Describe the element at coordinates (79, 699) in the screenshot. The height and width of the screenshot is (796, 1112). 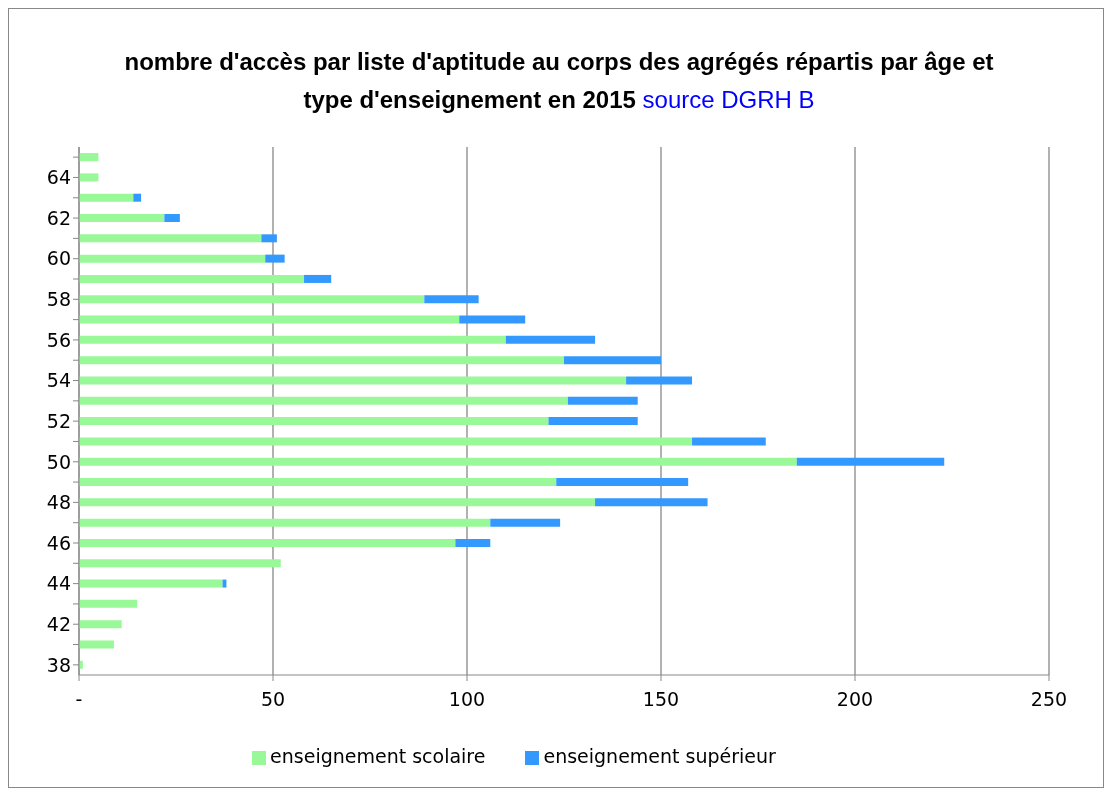
I see `x-tick-label: -` at that location.